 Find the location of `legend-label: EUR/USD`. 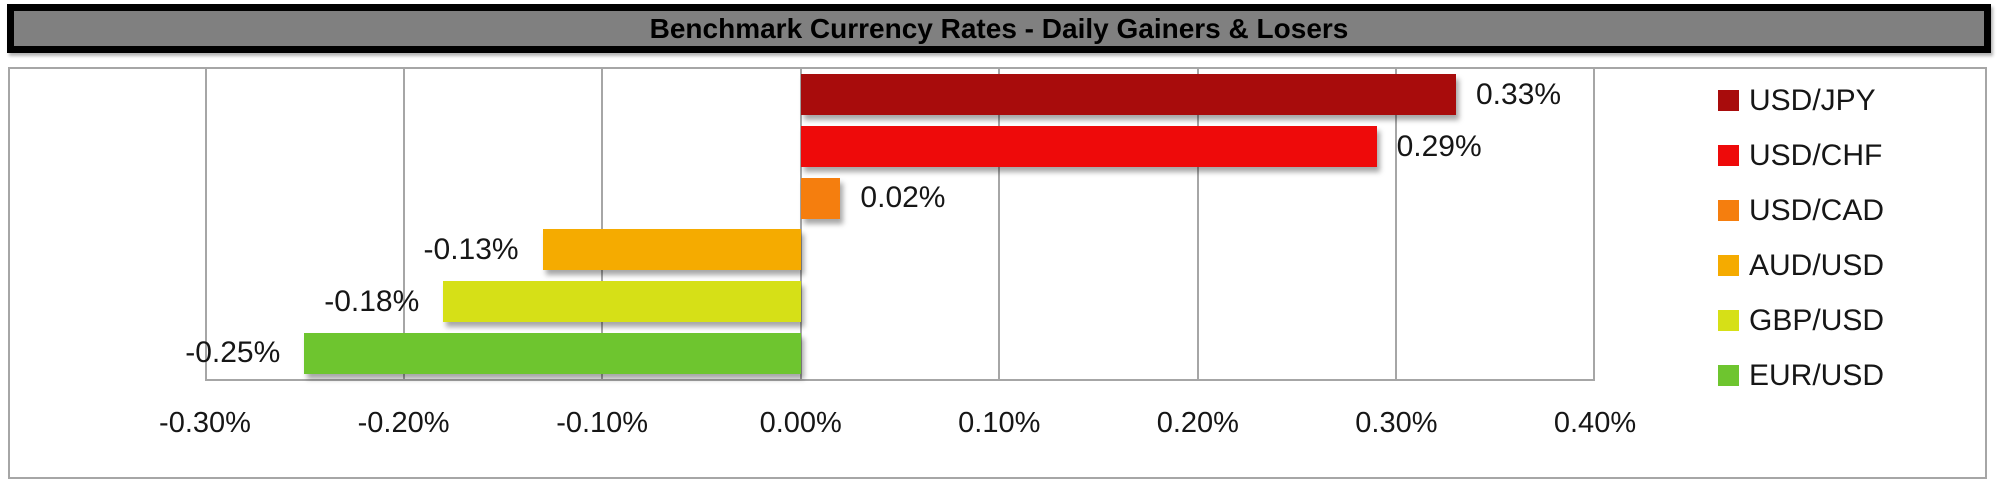

legend-label: EUR/USD is located at coordinates (1817, 375).